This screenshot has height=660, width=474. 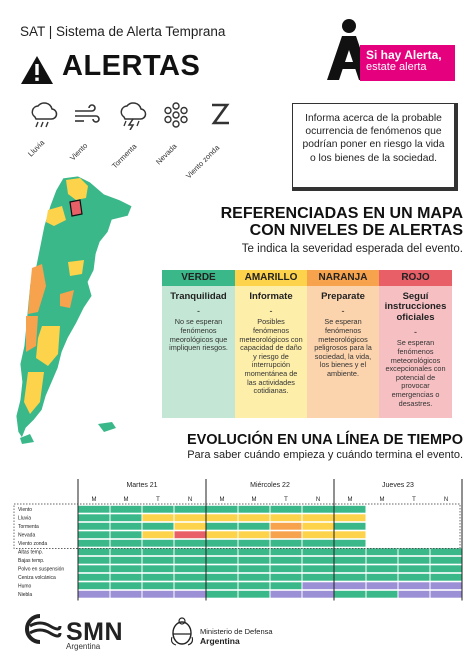 I want to click on alerts-heading: ALERTAS, so click(x=131, y=66).